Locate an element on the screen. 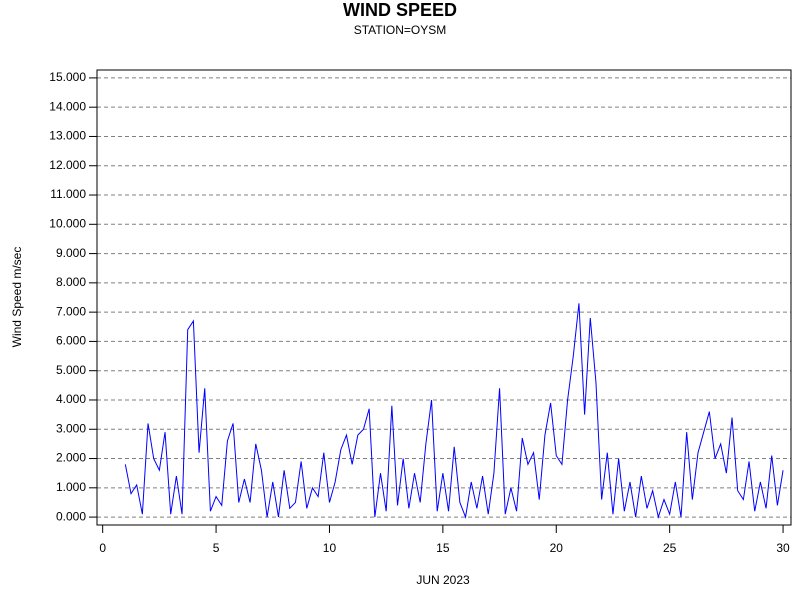  chart-subtitle: STATION=OYSM is located at coordinates (400, 30).